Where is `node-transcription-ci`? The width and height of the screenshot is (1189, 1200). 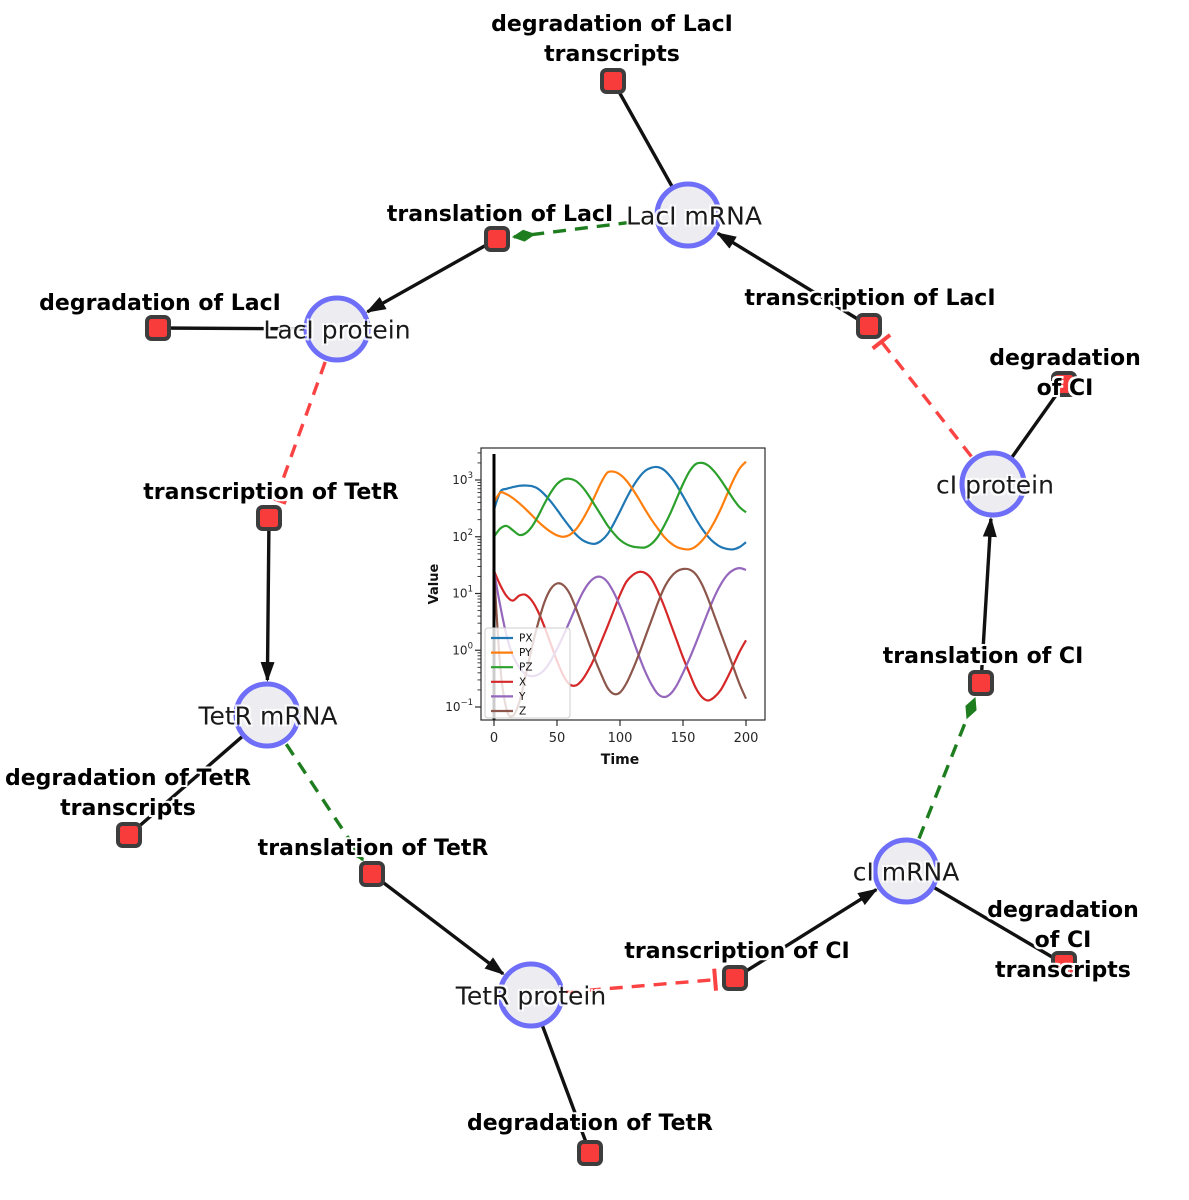
node-transcription-ci is located at coordinates (735, 978).